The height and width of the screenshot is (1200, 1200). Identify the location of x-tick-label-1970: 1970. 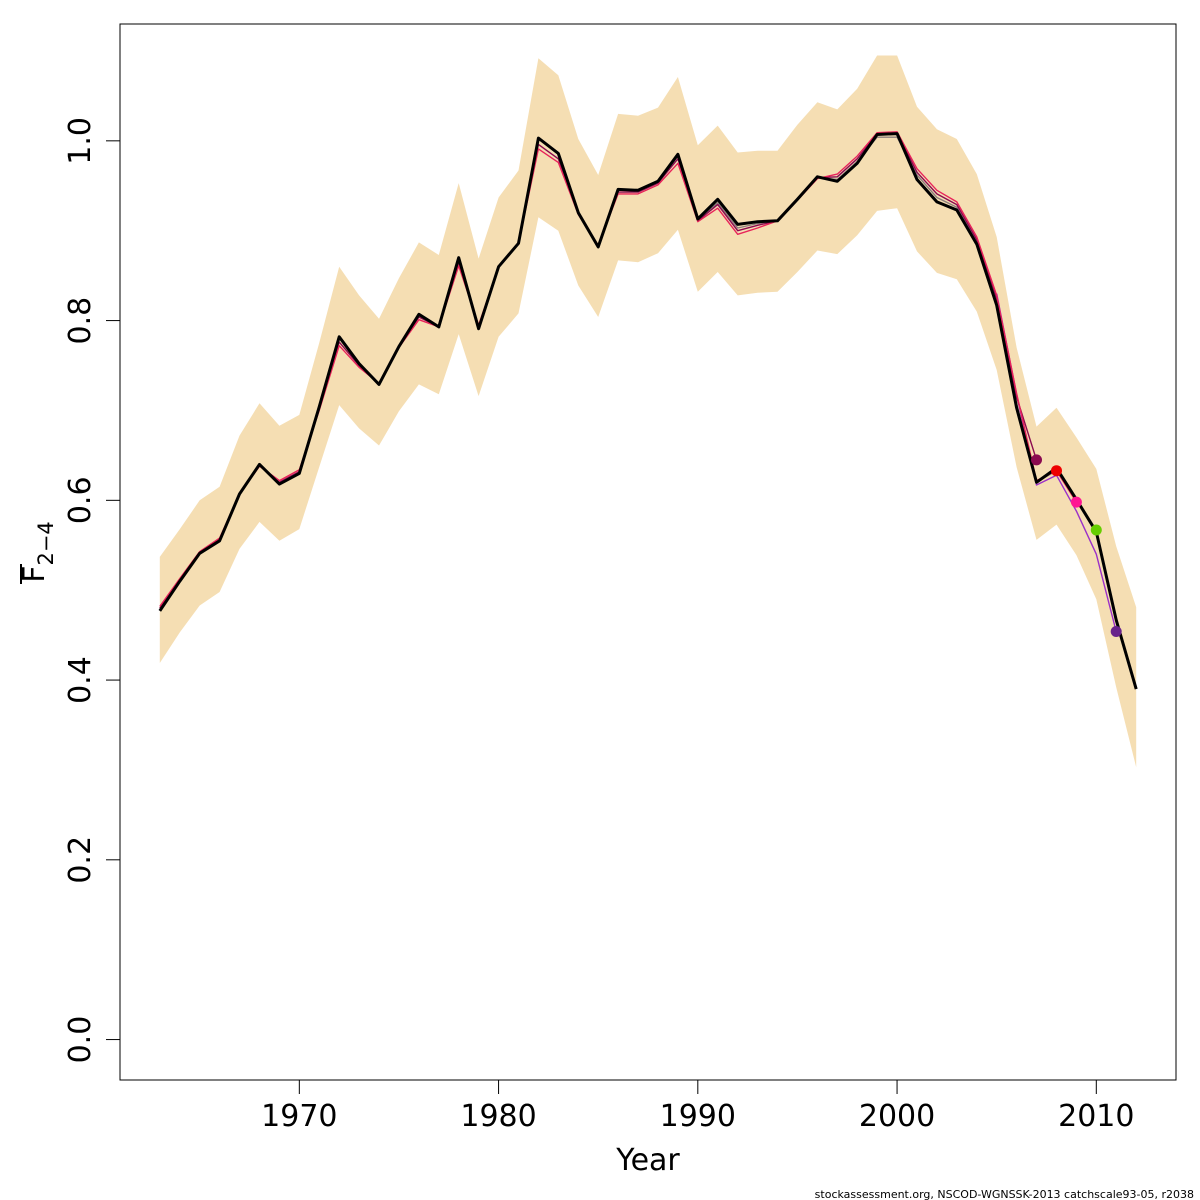
(299, 1116).